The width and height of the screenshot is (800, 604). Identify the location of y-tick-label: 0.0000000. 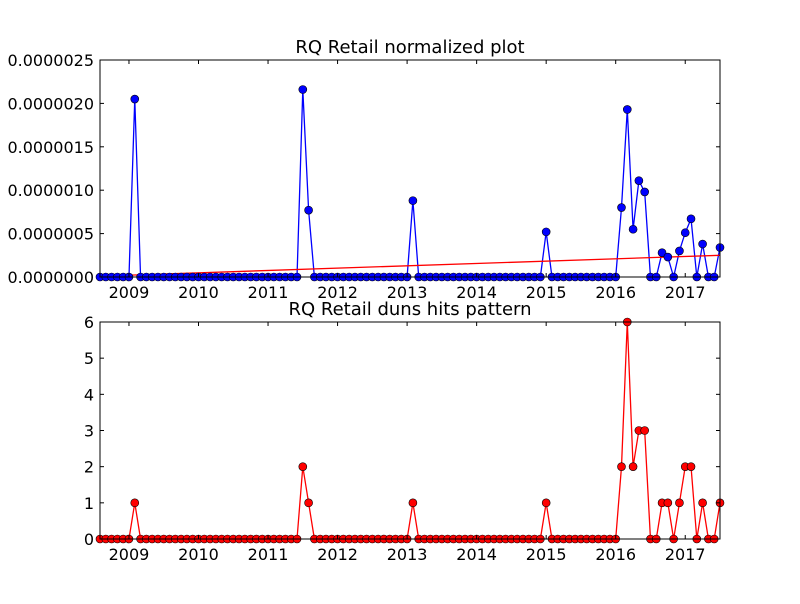
(50, 277).